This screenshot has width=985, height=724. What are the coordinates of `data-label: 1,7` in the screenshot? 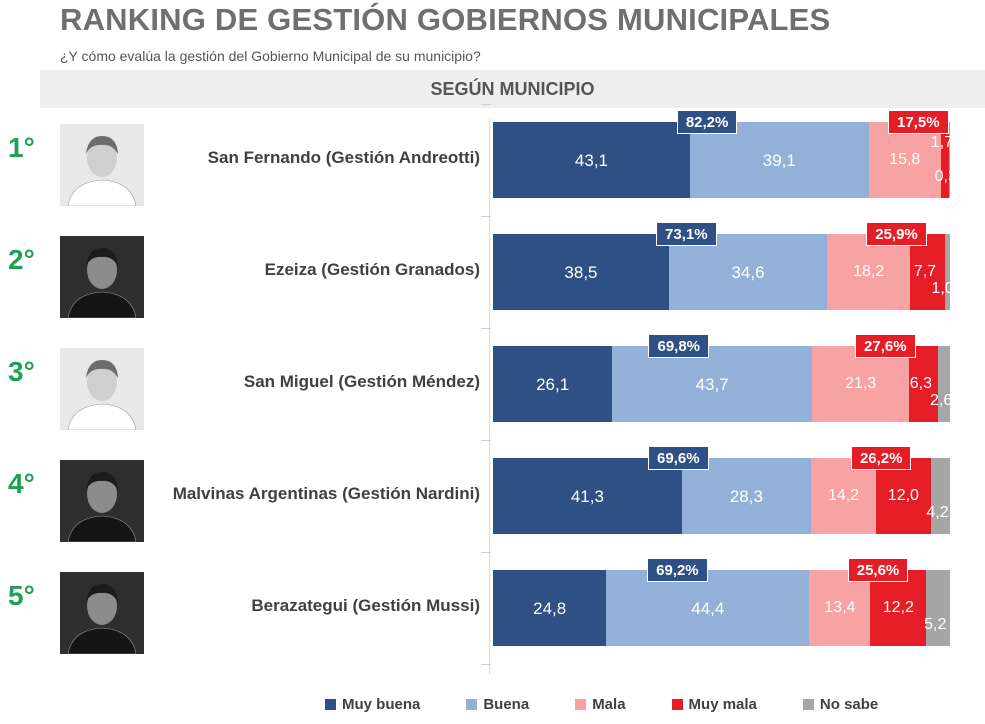 It's located at (941, 142).